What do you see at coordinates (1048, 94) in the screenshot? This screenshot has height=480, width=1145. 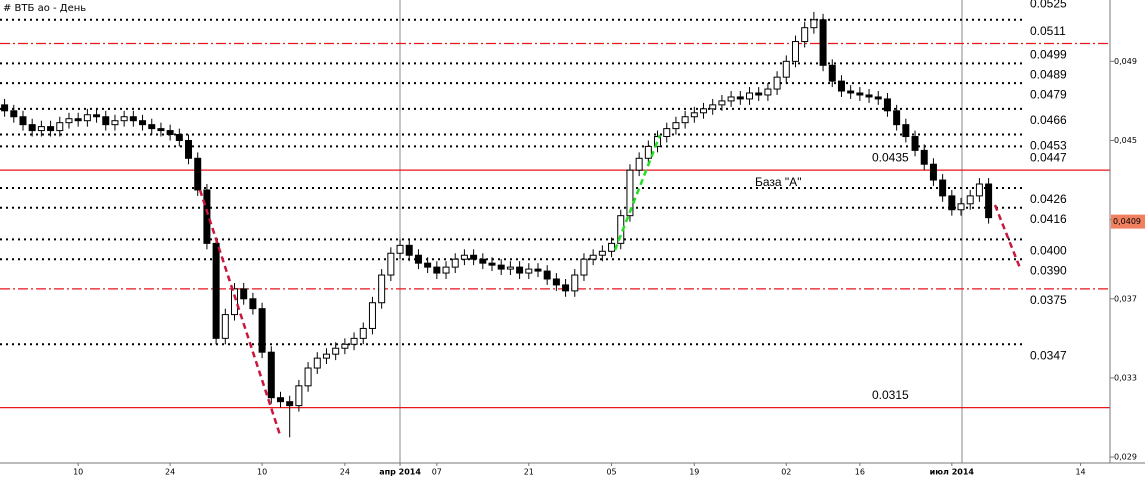 I see `level-label: 0.0479` at bounding box center [1048, 94].